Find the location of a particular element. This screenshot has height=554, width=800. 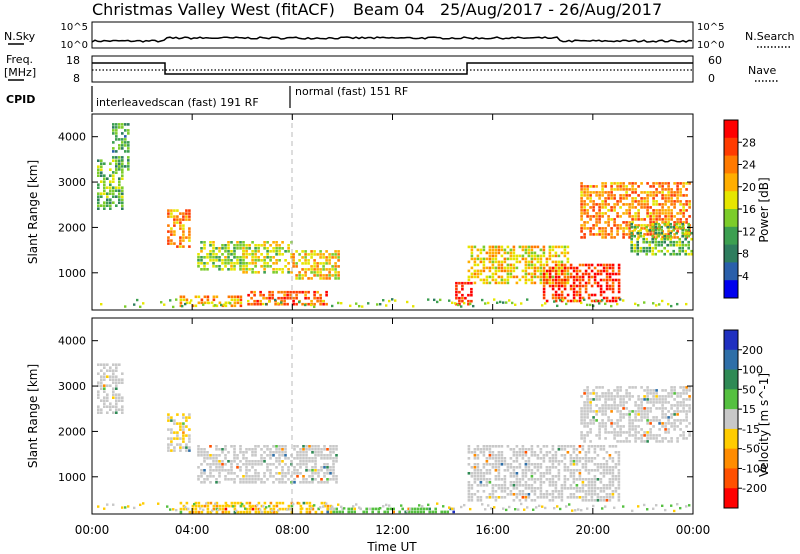

colorbar-swatch is located at coordinates (731, 379).